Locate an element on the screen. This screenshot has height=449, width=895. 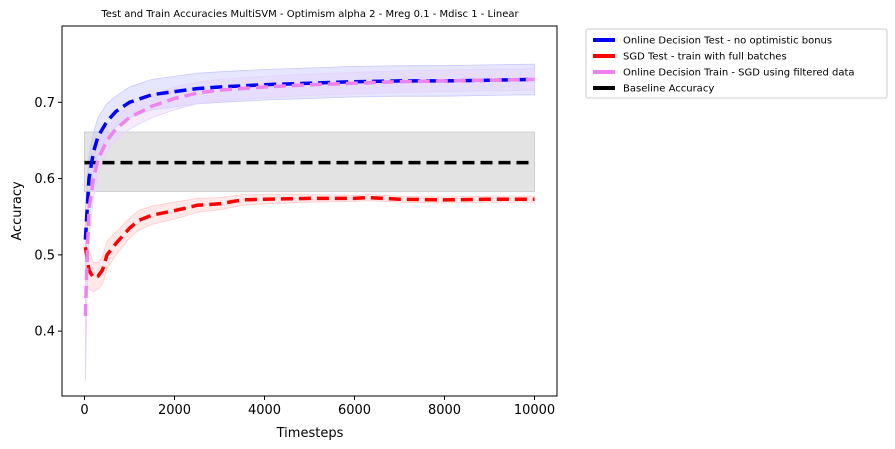
x-tick-label: 10000 is located at coordinates (534, 410).